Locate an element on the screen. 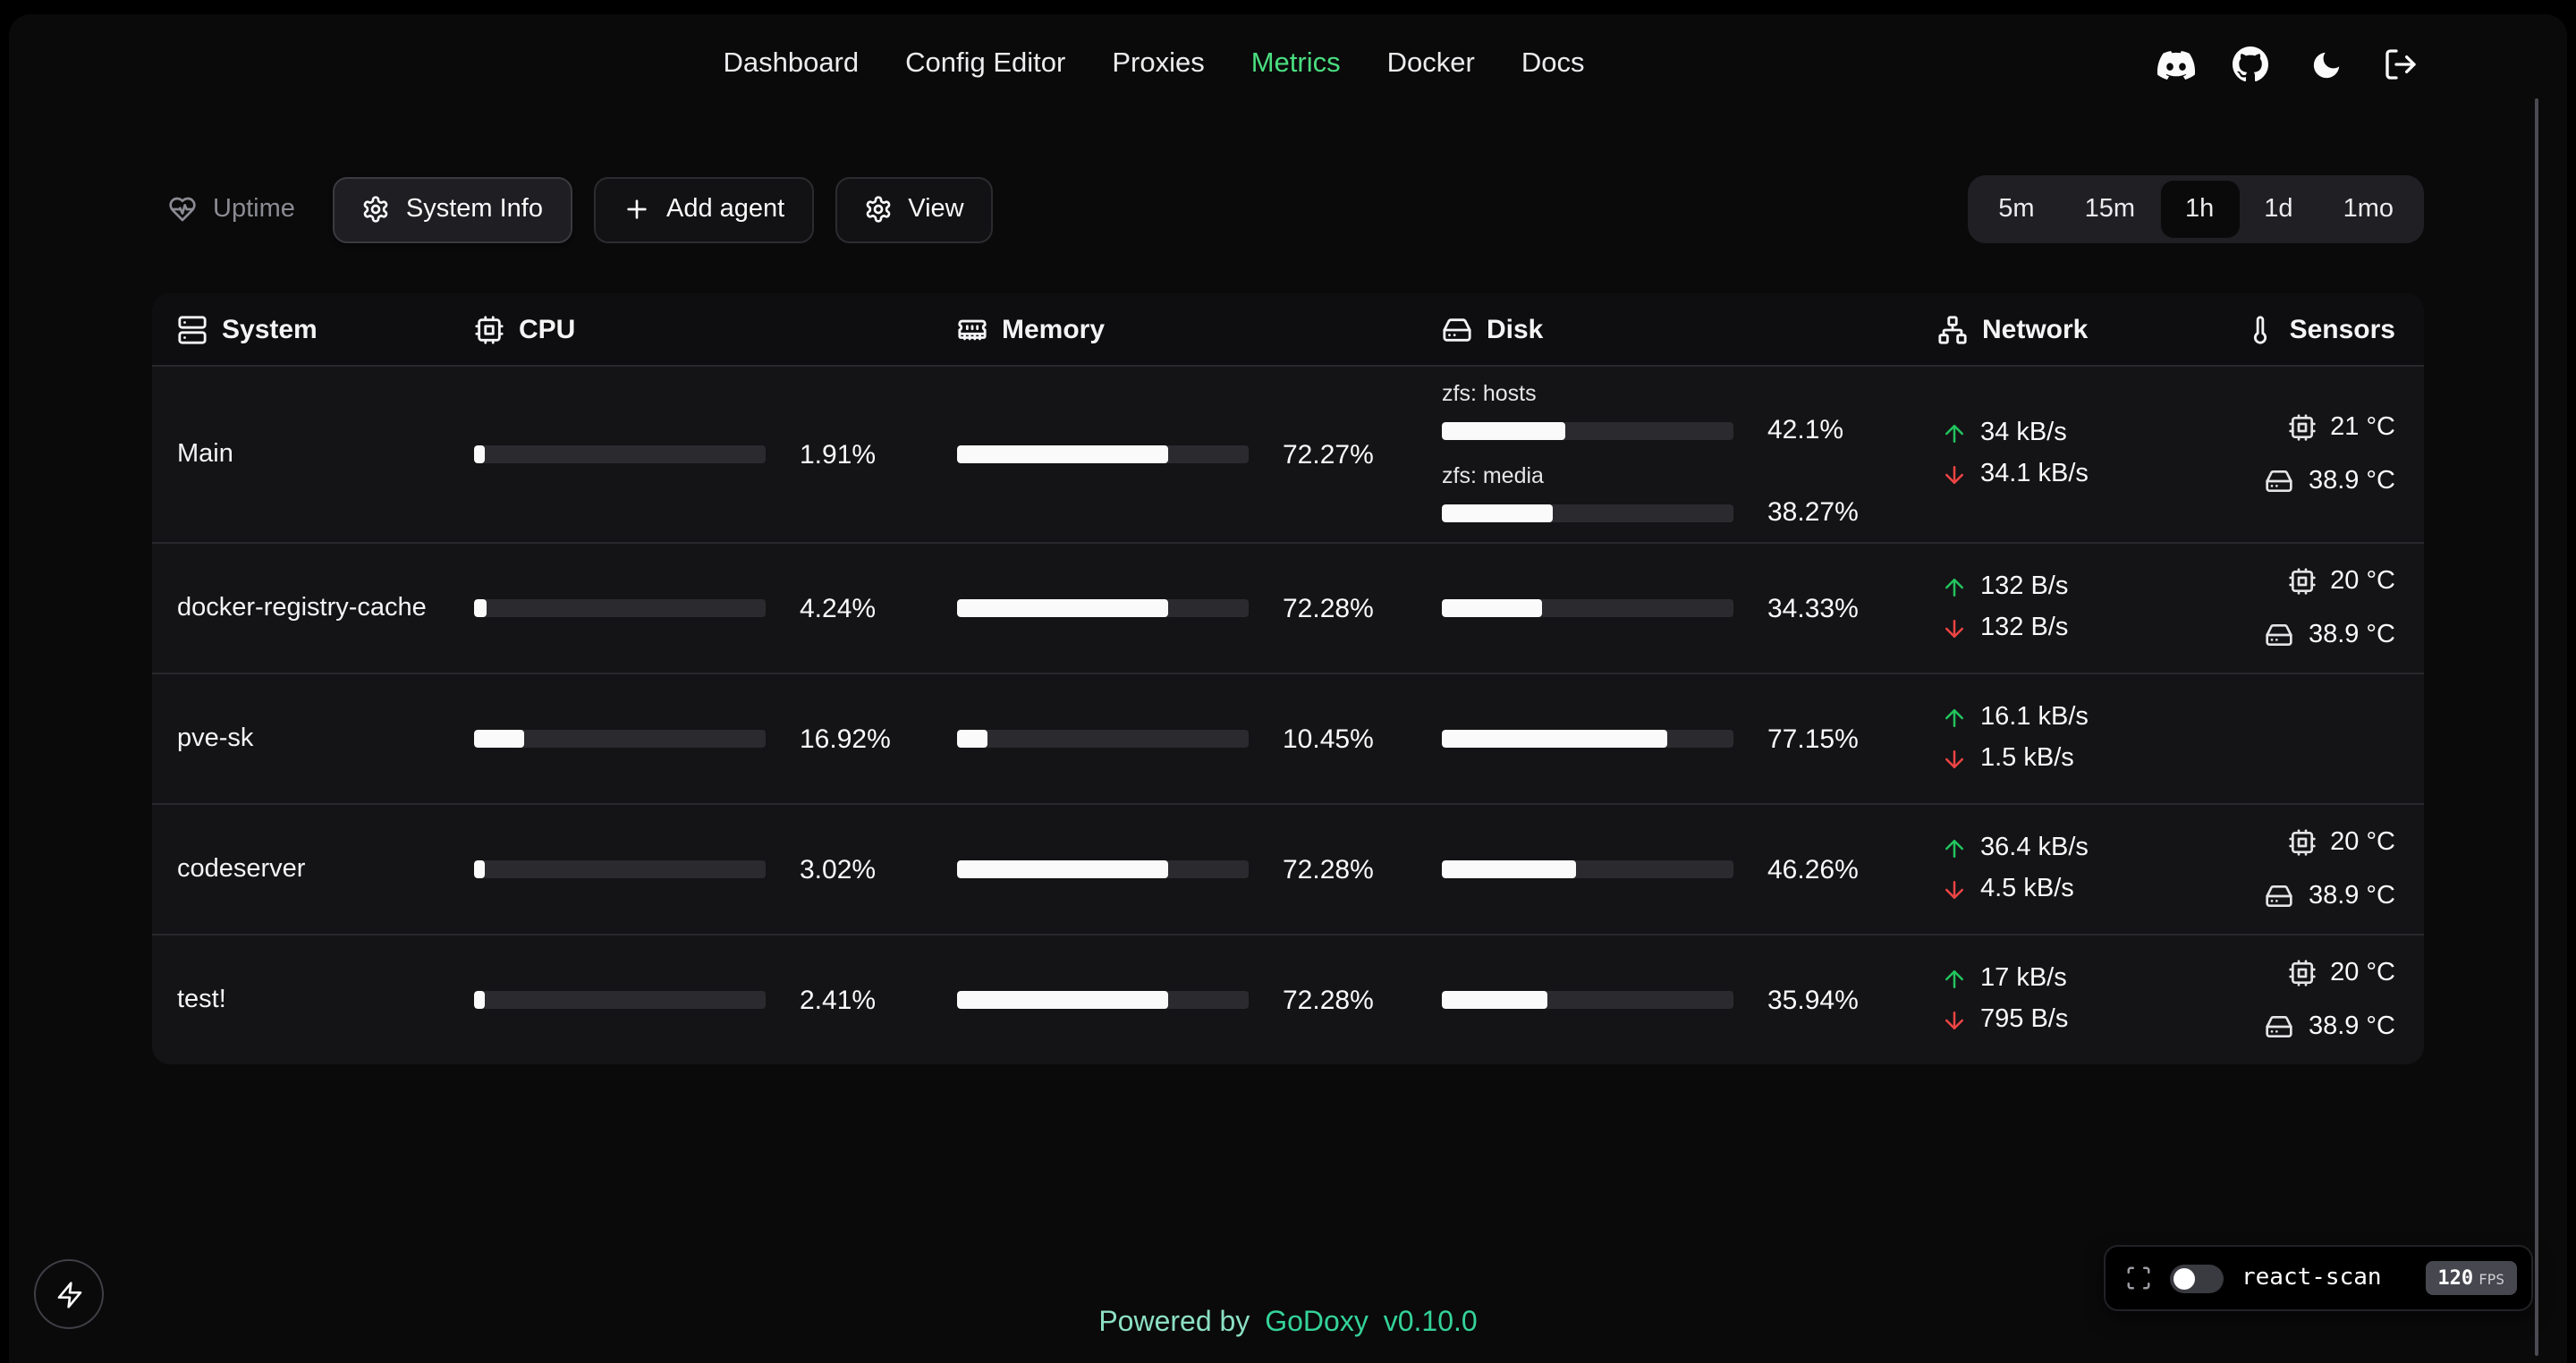 This screenshot has width=2576, height=1363. system-info-tab: System Info is located at coordinates (452, 209).